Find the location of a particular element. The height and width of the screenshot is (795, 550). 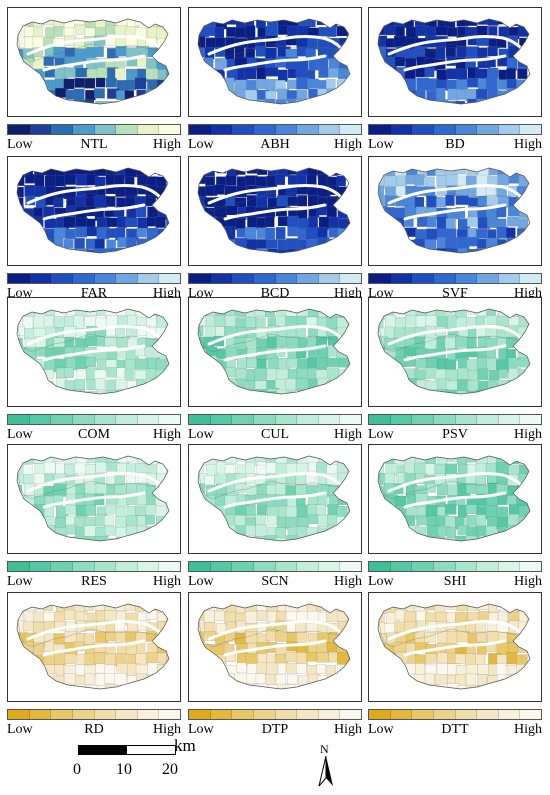

indicator-name: DTP is located at coordinates (275, 729).